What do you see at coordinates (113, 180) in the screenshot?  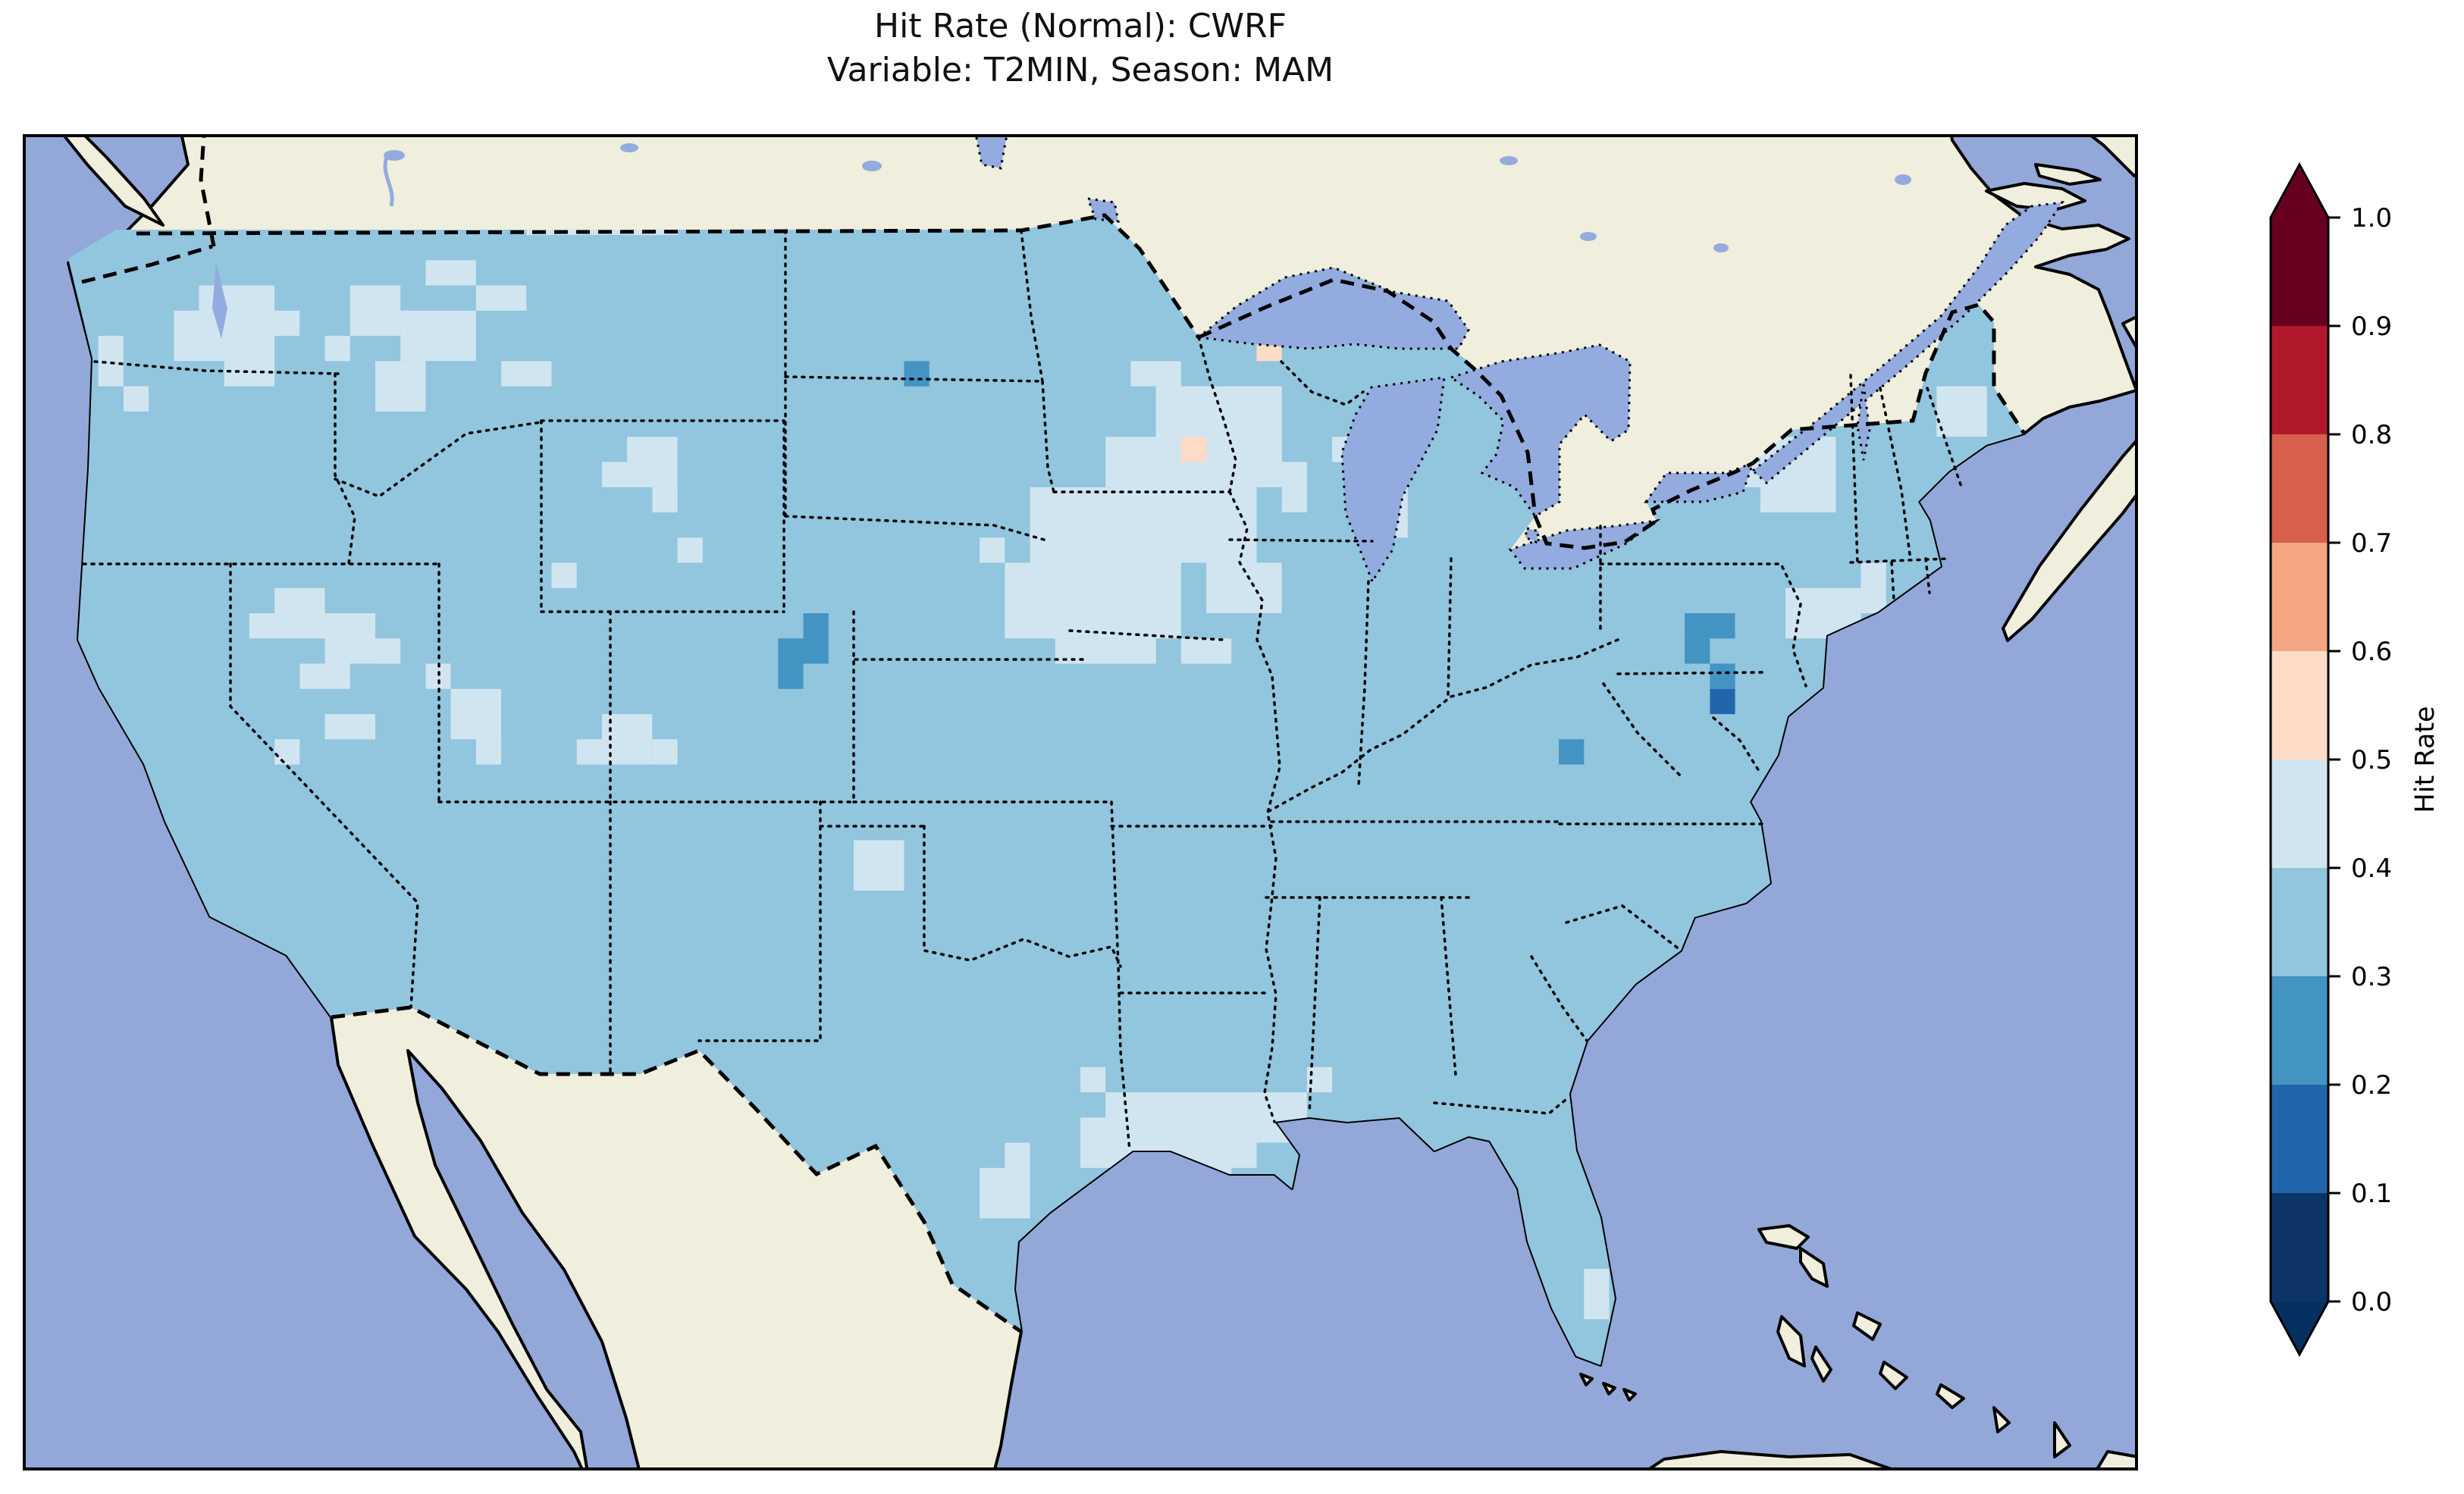 I see `vancouver-island` at bounding box center [113, 180].